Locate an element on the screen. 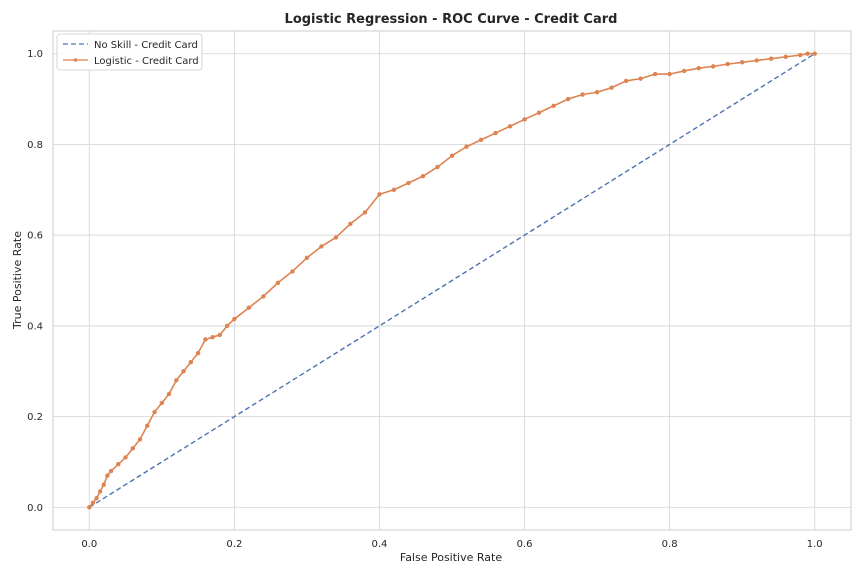 This screenshot has height=580, width=864. y-tick-label: 0.8 is located at coordinates (35, 145).